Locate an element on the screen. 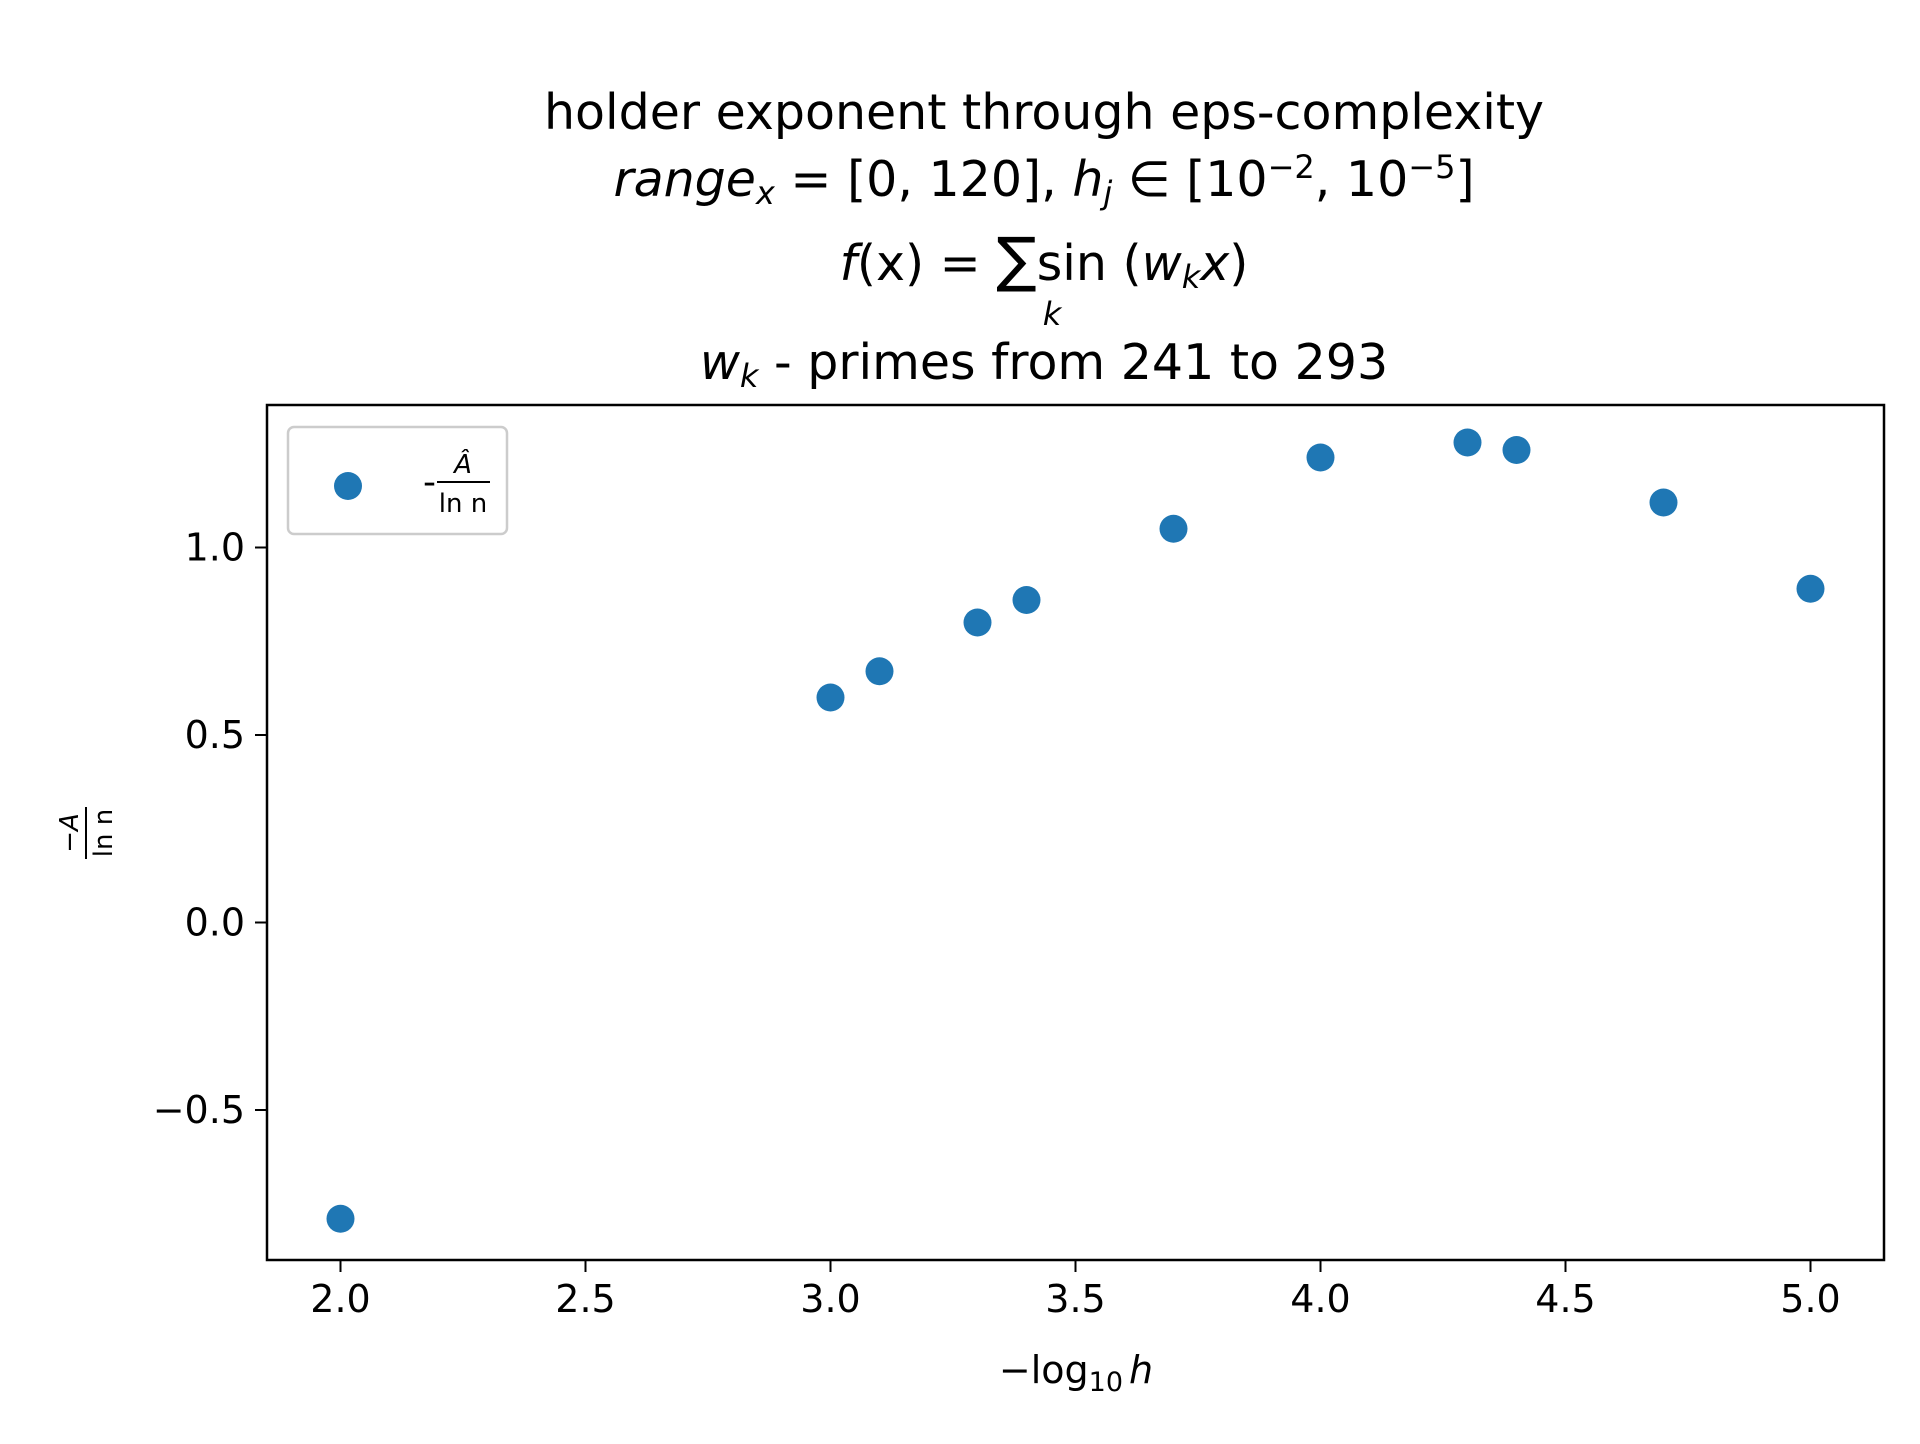  x-tick-label: 2.0 is located at coordinates (340, 1299).